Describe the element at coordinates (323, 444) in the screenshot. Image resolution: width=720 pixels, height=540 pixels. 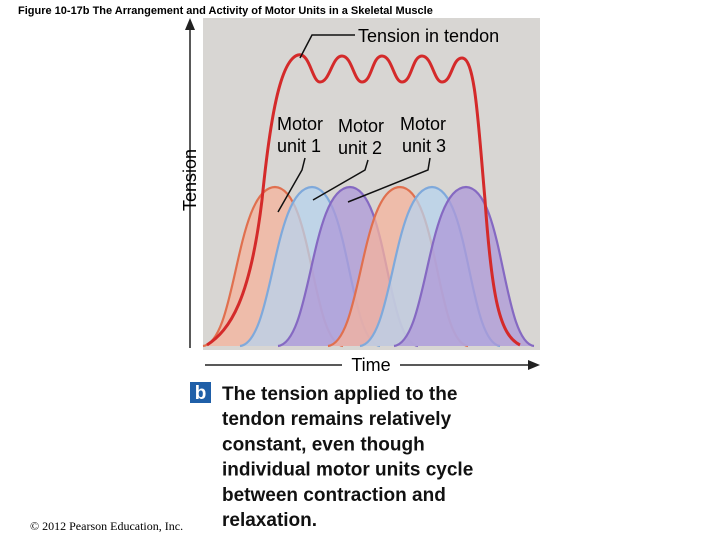
I see `caption-line: constant, even though` at that location.